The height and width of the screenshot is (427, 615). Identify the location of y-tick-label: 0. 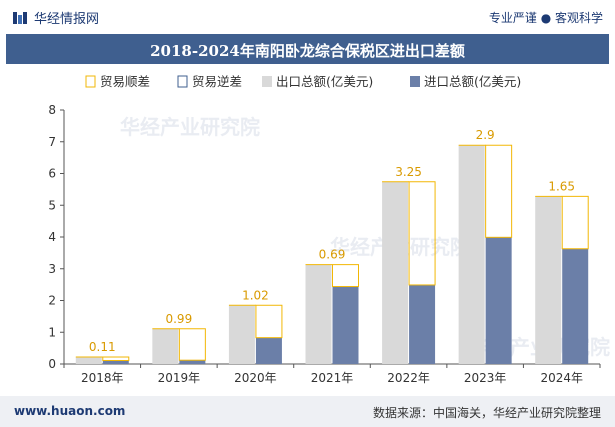
(52, 364).